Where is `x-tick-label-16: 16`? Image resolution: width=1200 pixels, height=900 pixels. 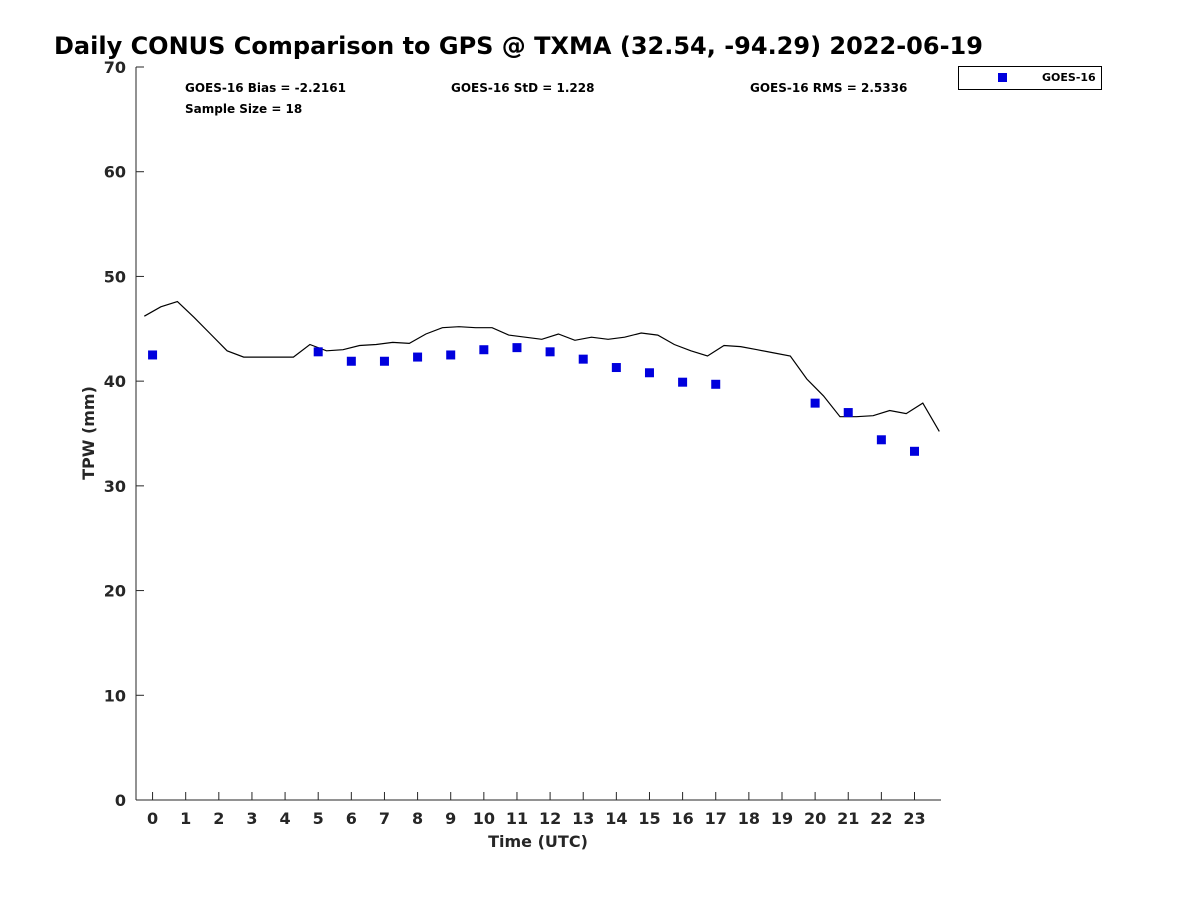
x-tick-label-16: 16 is located at coordinates (682, 818).